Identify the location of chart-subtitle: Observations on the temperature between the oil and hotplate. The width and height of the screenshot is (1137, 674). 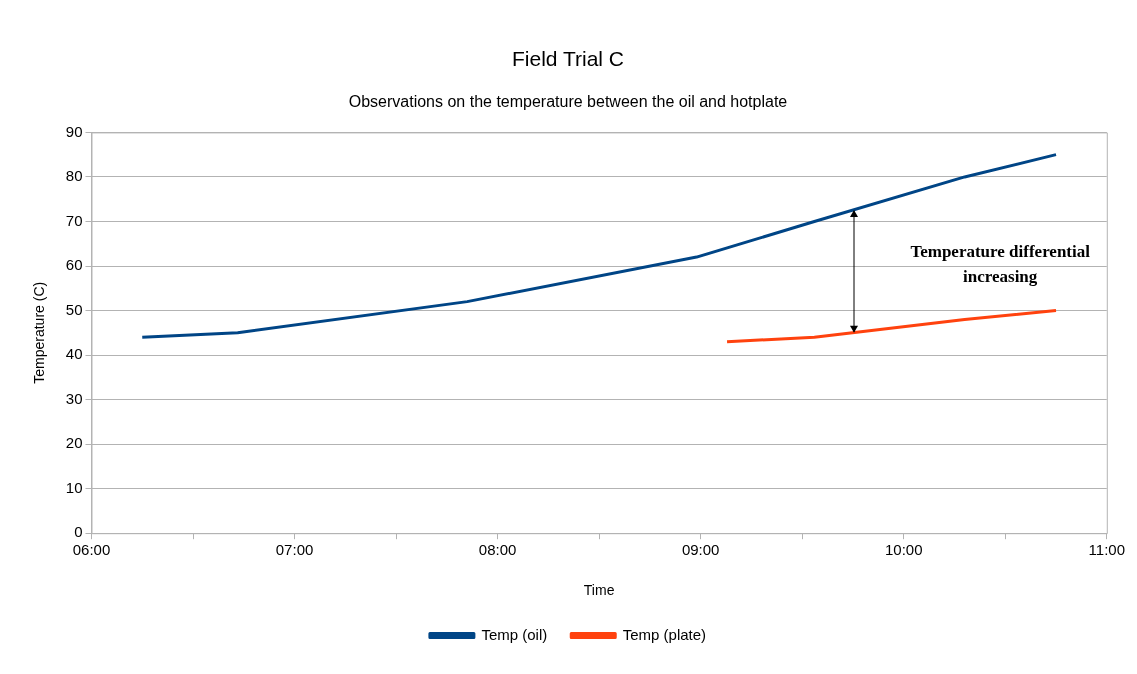
(568, 102).